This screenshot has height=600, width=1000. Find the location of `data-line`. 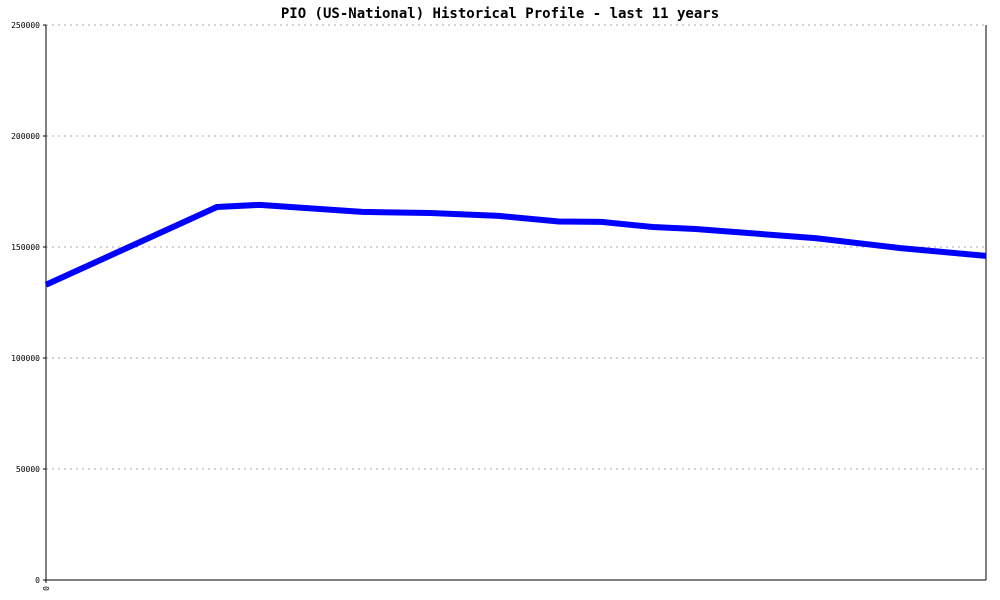

data-line is located at coordinates (515, 244).